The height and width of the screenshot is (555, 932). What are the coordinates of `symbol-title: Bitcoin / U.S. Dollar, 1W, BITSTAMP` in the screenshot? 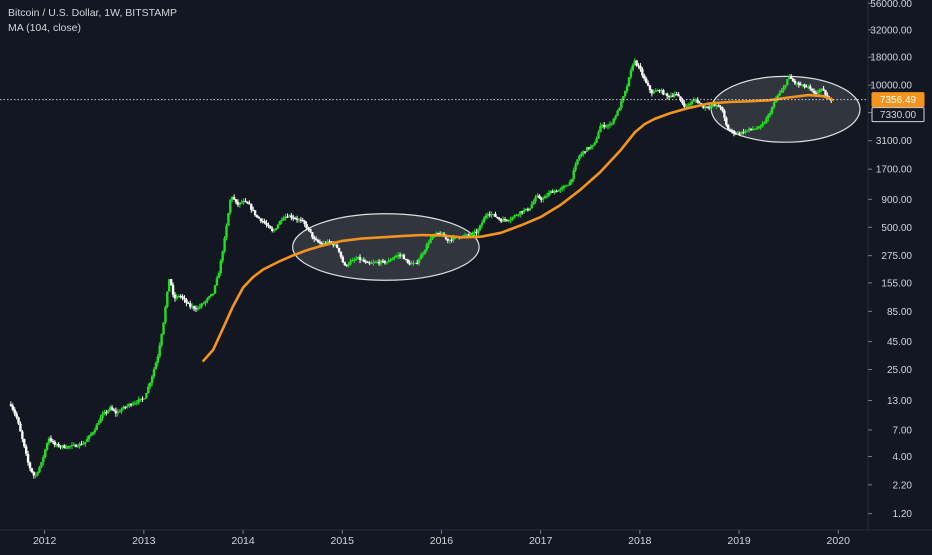 It's located at (93, 13).